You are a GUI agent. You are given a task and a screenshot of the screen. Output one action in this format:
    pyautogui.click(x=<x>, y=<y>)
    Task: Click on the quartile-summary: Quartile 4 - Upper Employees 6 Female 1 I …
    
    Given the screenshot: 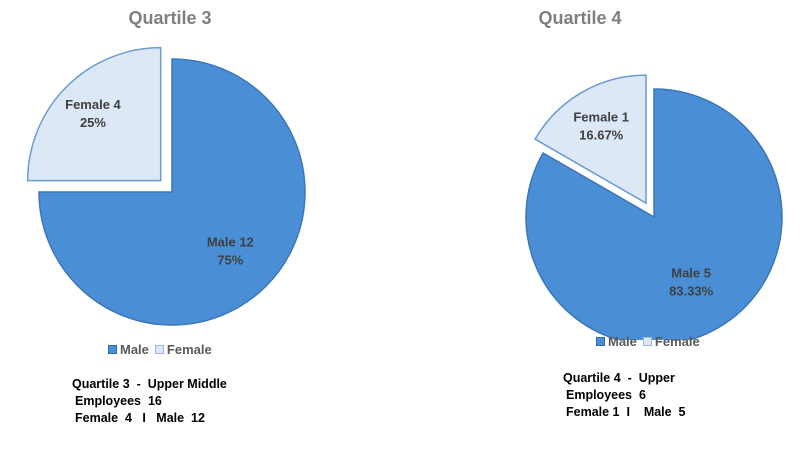 What is the action you would take?
    pyautogui.click(x=624, y=395)
    